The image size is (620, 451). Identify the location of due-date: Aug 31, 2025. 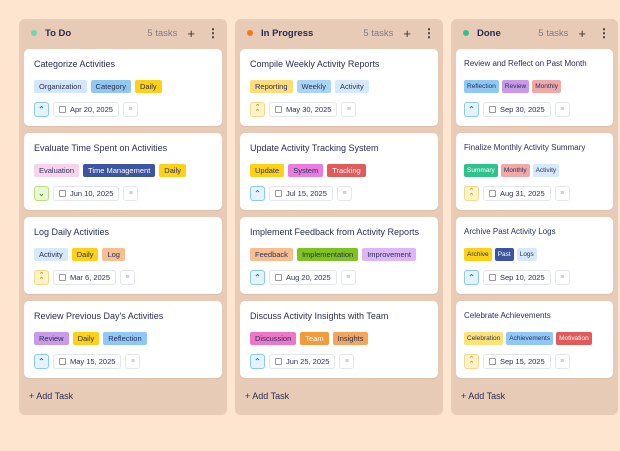
(517, 193).